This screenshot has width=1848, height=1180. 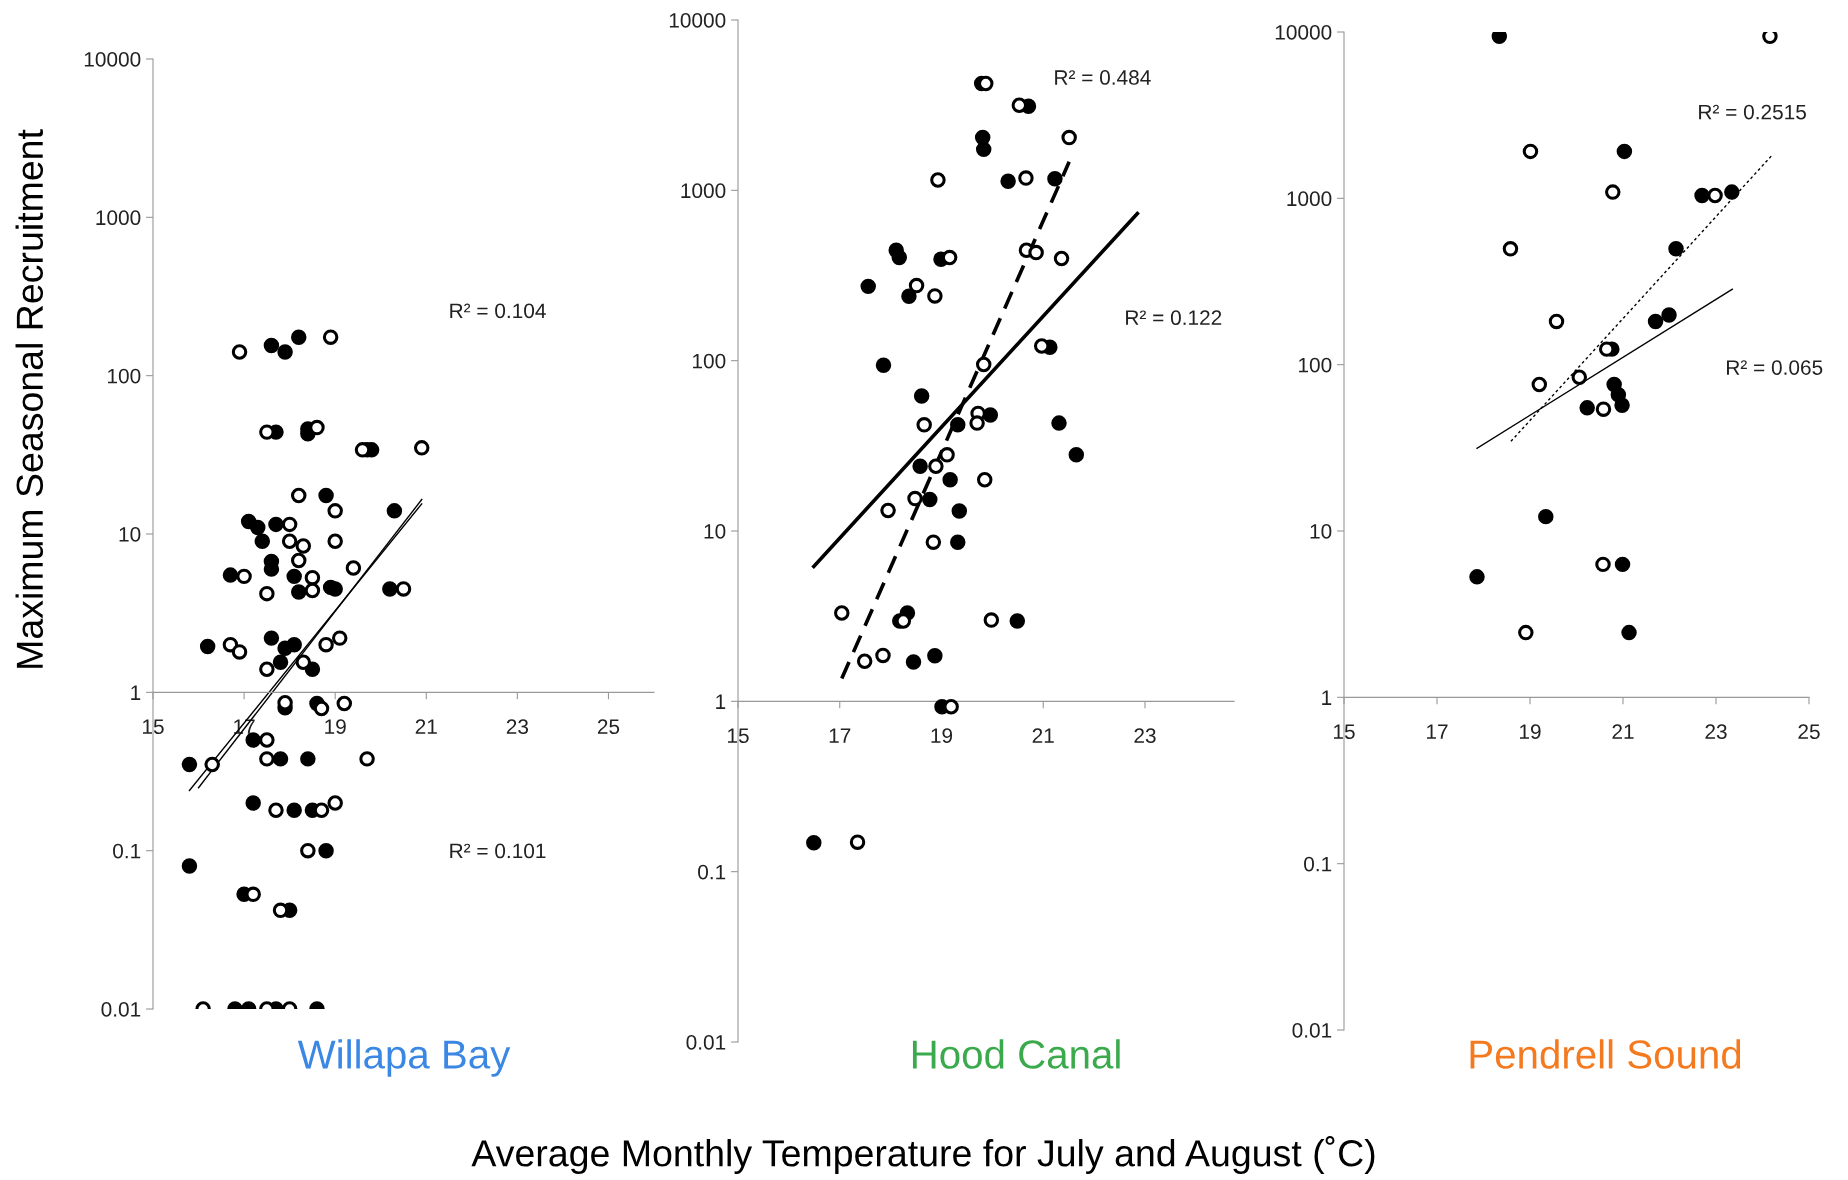 What do you see at coordinates (1605, 1054) in the screenshot?
I see `text: Pendrell Sound` at bounding box center [1605, 1054].